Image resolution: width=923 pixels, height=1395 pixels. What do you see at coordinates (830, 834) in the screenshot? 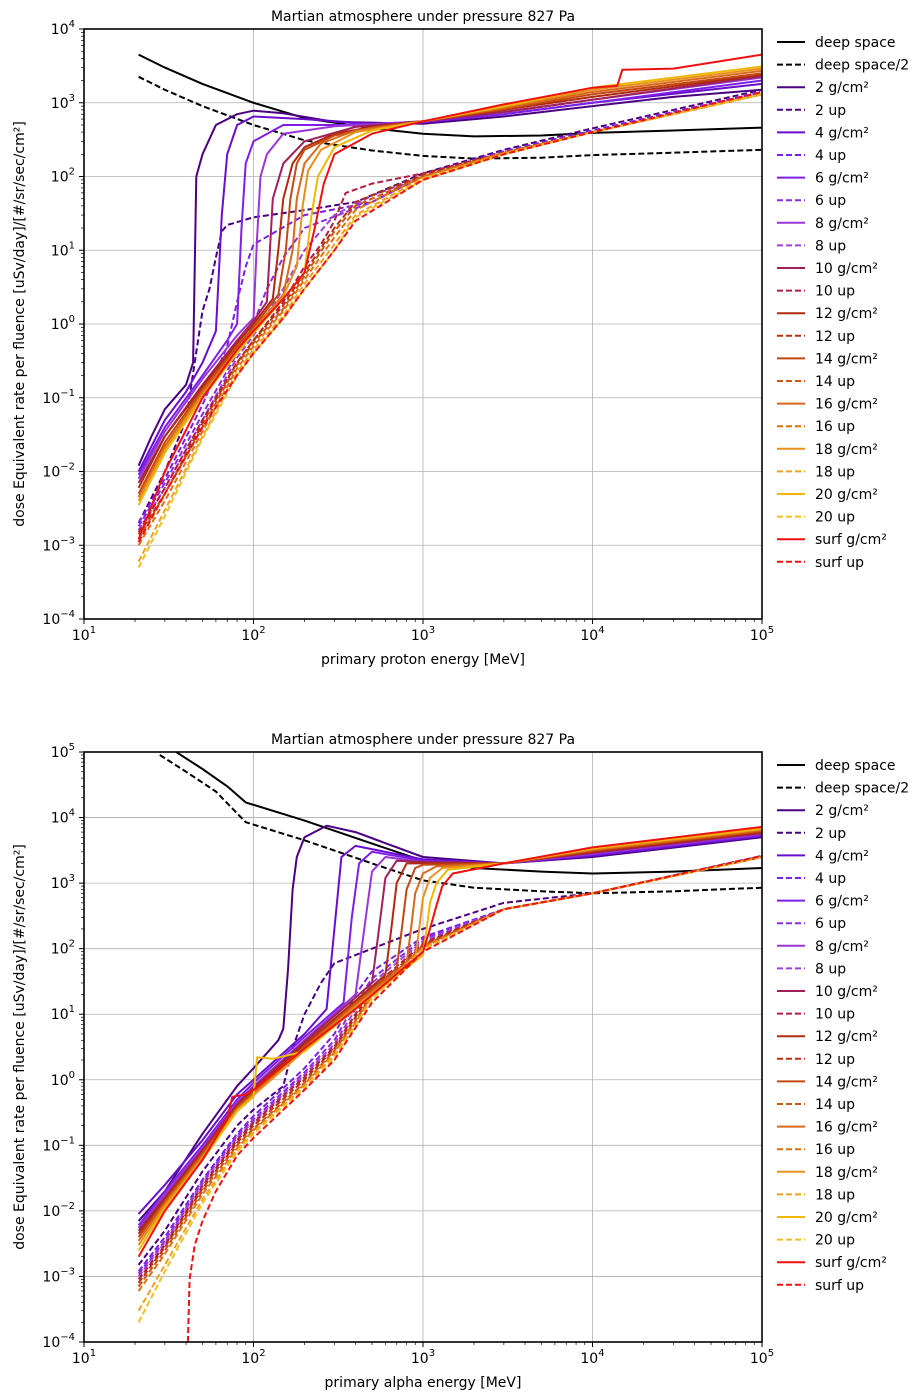
I see `legend-label: 2 up` at bounding box center [830, 834].